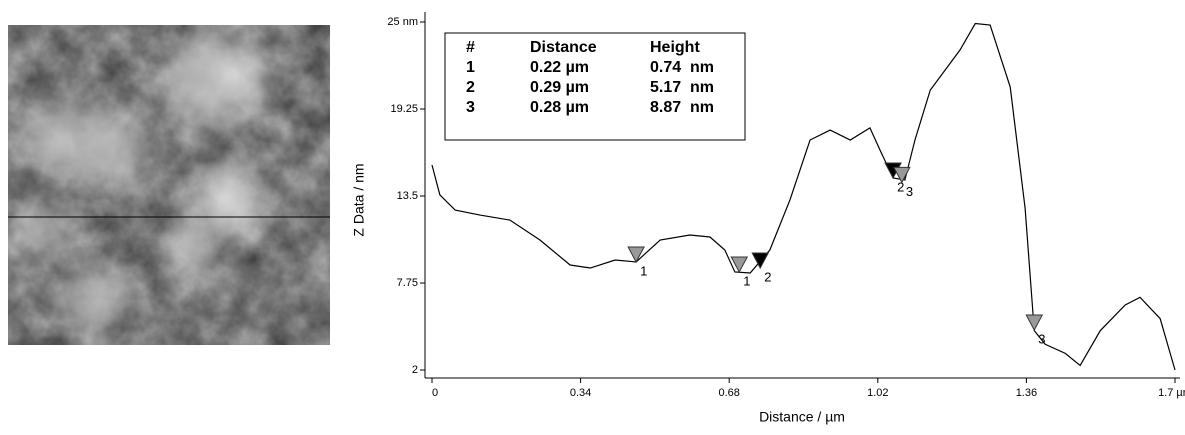 The image size is (1185, 435). Describe the element at coordinates (404, 109) in the screenshot. I see `y-tick-label: 19.25` at that location.